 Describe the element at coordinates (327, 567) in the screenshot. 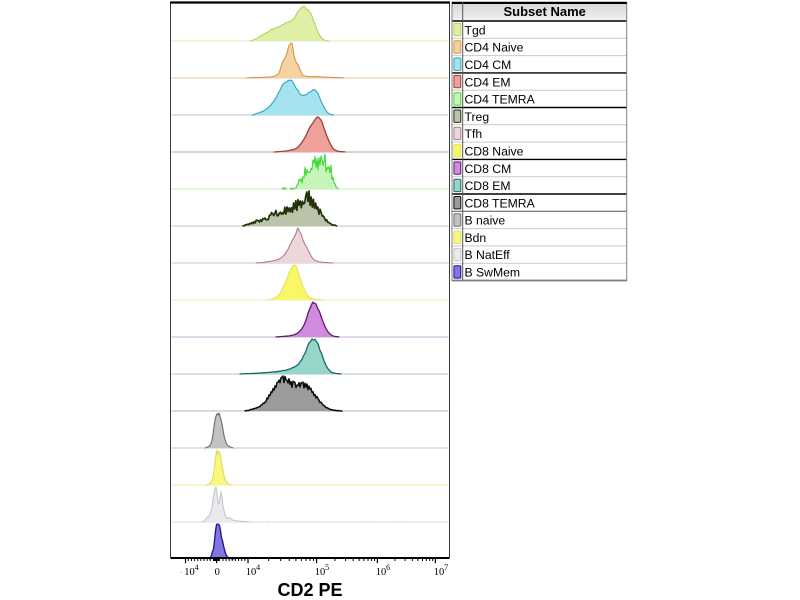

I see `svg-text: 5` at that location.